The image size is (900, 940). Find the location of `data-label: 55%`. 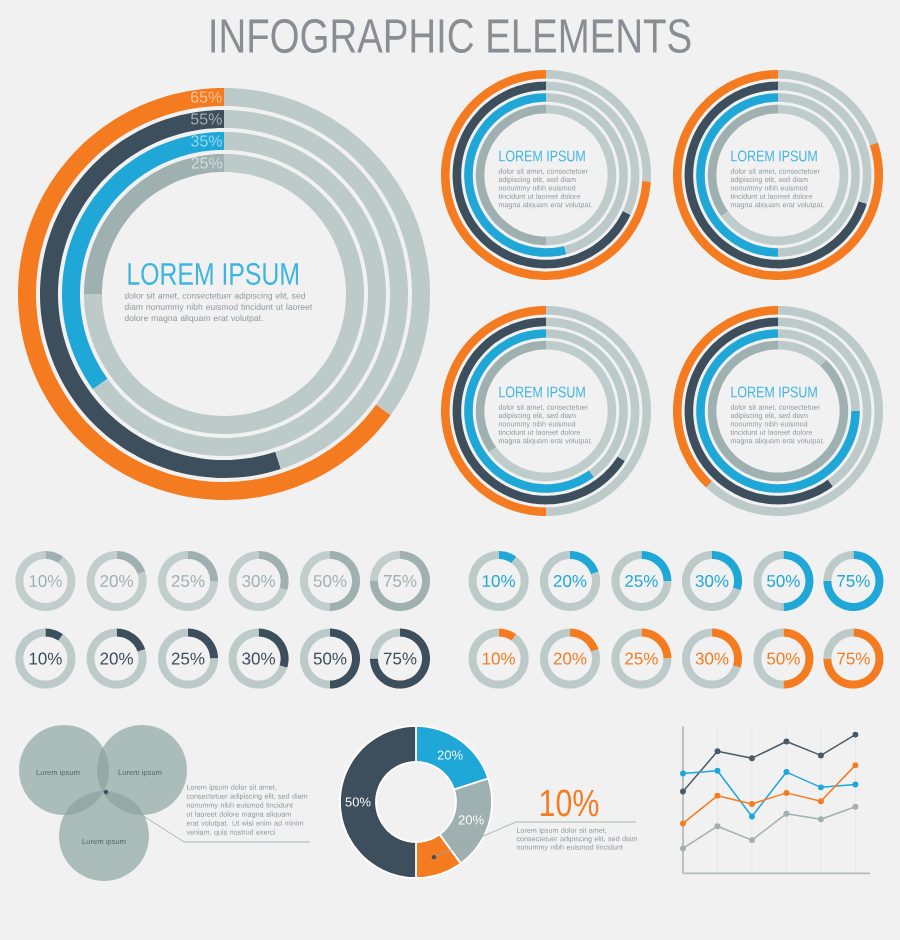

data-label: 55% is located at coordinates (206, 119).